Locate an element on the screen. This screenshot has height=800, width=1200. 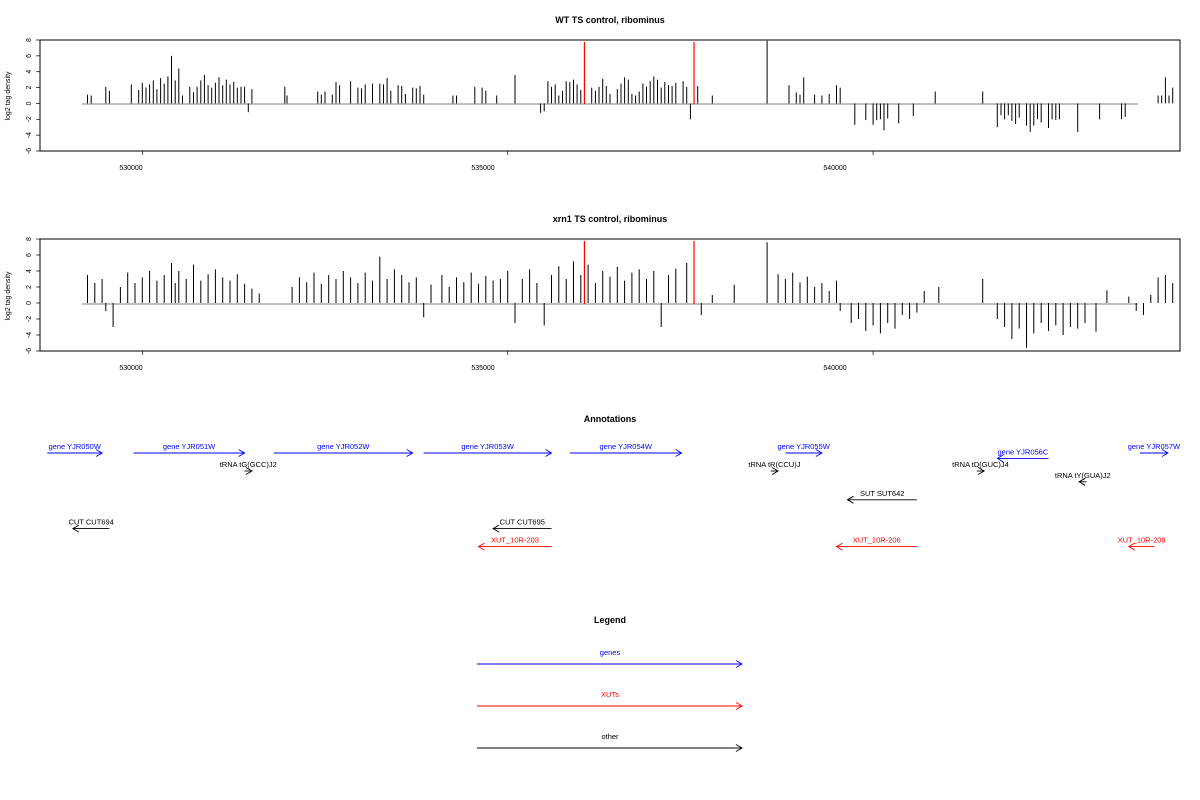
feature-gene-yjr051w: gene YJR051W is located at coordinates (189, 449).